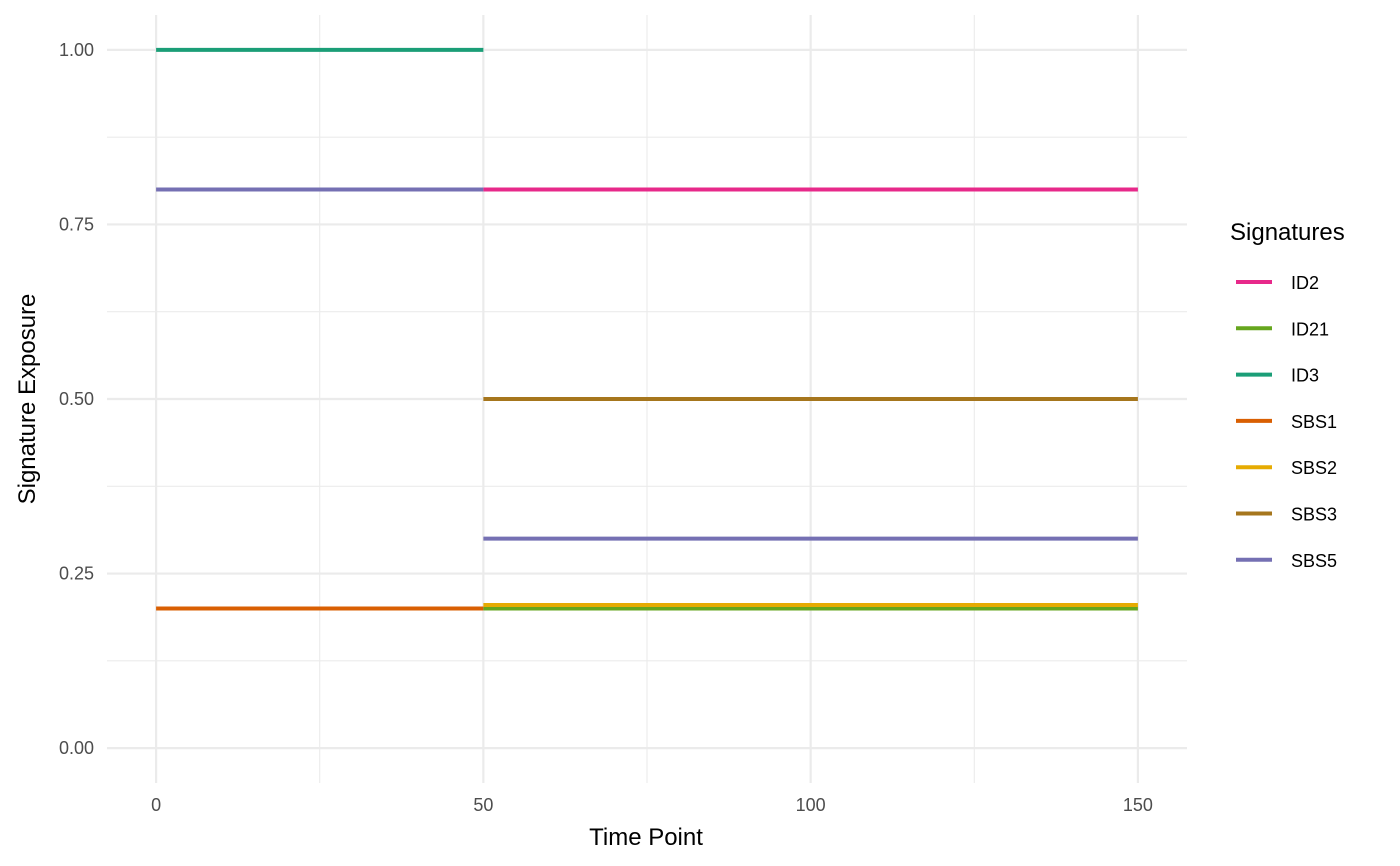 This screenshot has height=866, width=1400. What do you see at coordinates (1314, 561) in the screenshot?
I see `legend-label-sbs5: SBS5` at bounding box center [1314, 561].